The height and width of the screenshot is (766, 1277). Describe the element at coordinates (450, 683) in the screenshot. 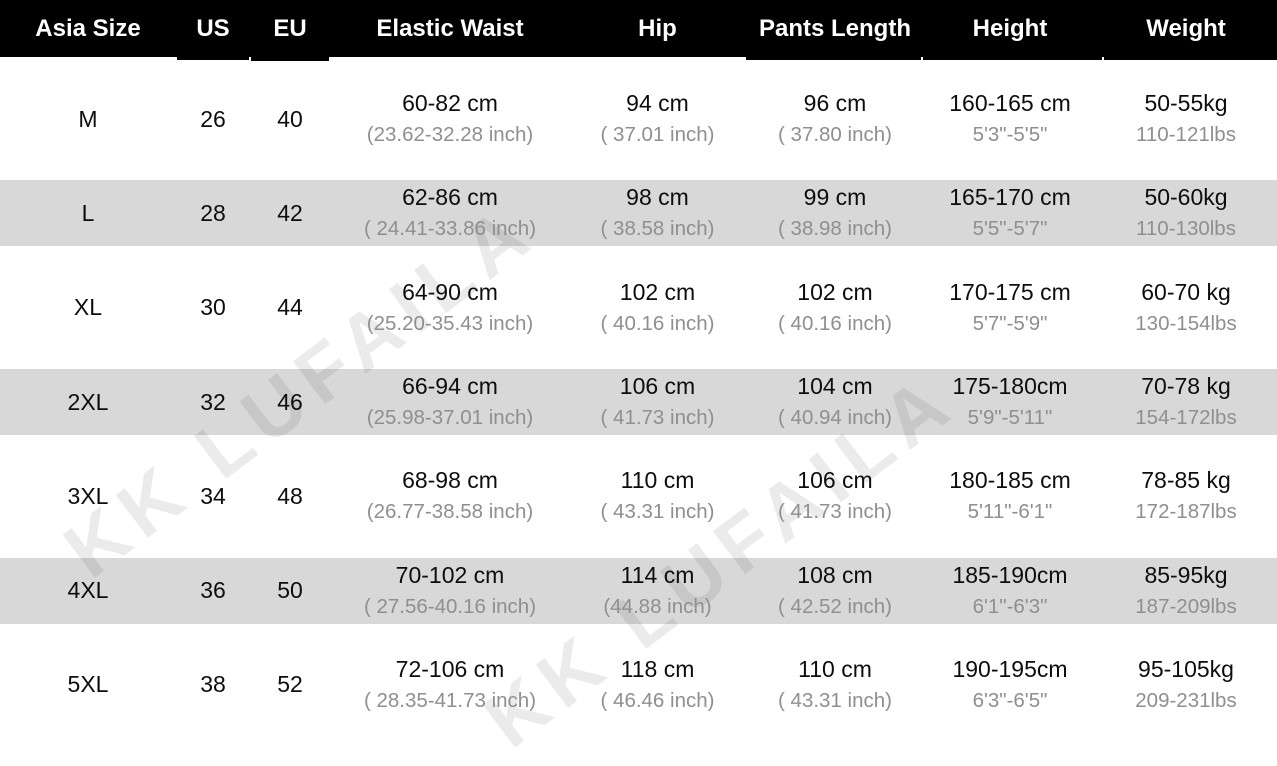

I see `cell-elastic-waist: 72-106 cm( 28.35-41.73 inch)` at that location.